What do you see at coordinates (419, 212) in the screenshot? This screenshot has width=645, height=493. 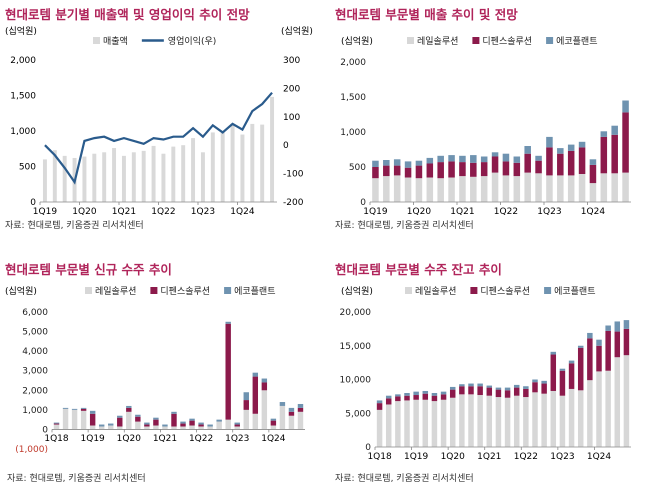 I see `x-tick-label: 1Q20` at bounding box center [419, 212].